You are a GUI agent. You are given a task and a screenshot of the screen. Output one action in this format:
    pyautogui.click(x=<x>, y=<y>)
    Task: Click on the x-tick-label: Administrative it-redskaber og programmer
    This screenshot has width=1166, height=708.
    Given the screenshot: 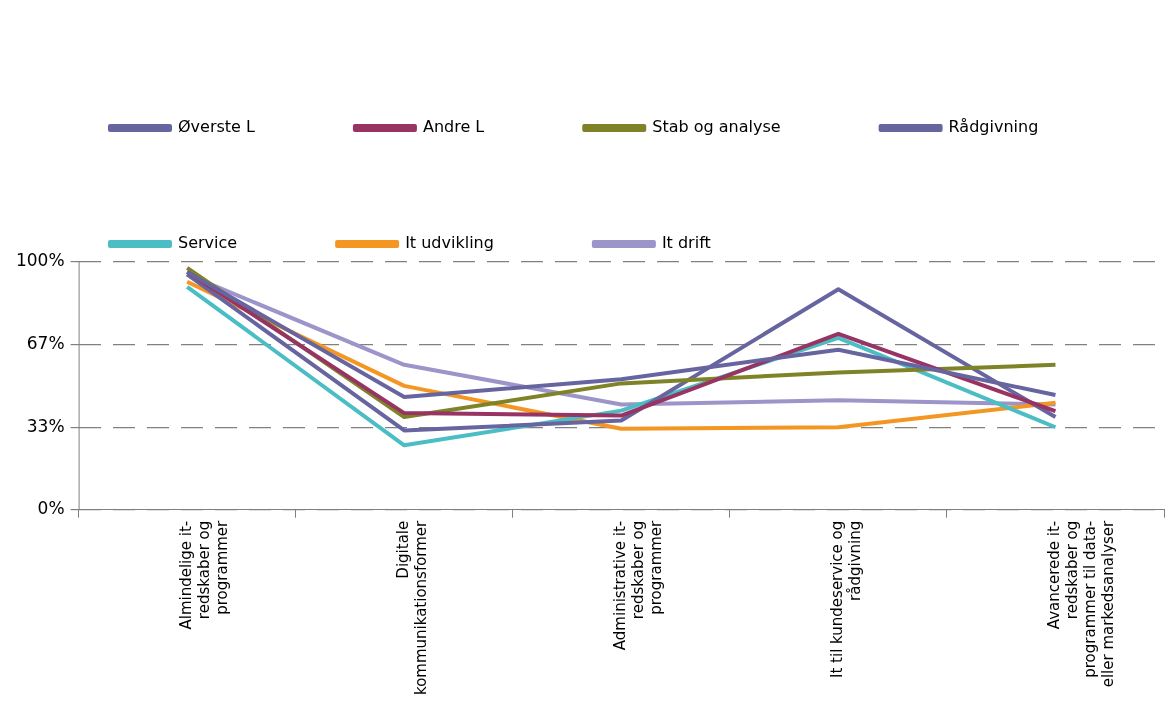 What is the action you would take?
    pyautogui.click(x=638, y=585)
    